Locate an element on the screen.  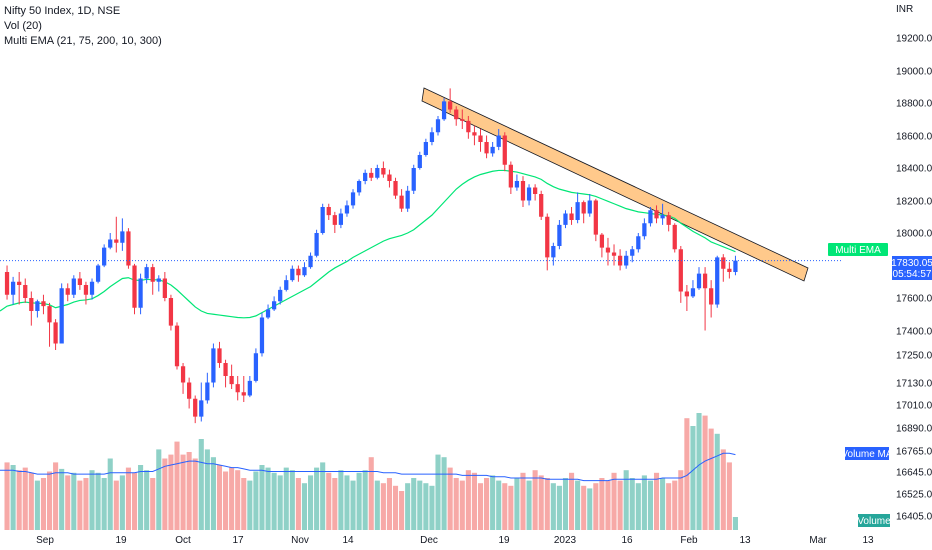
y-tick-label: 17600.00 is located at coordinates (914, 299).